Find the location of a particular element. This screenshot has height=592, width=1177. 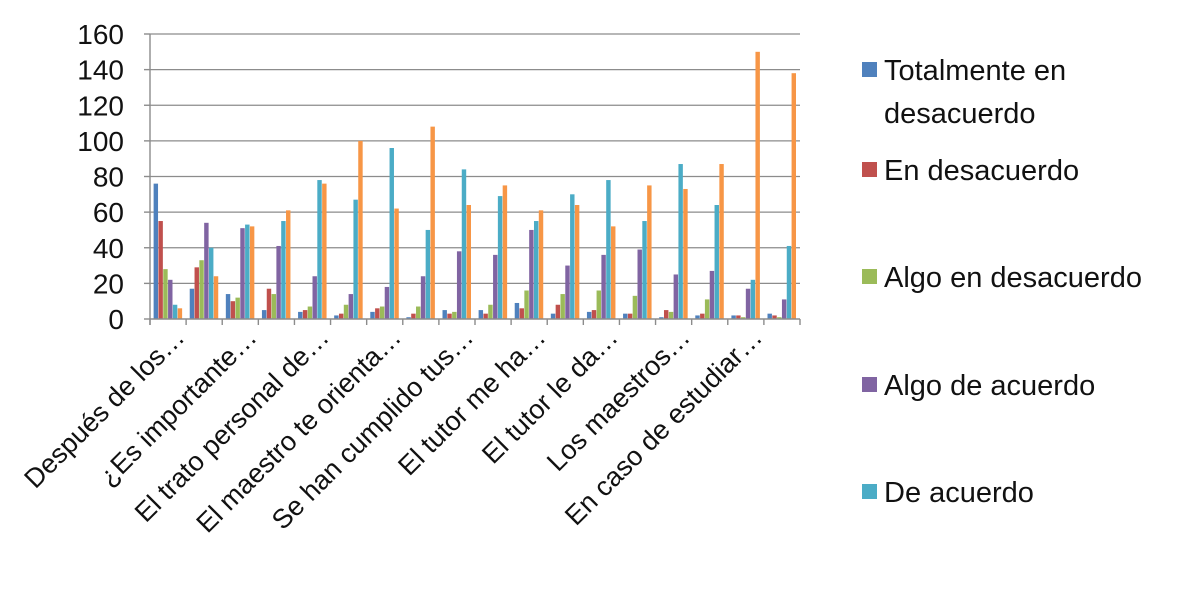

y-tick-label: 0 is located at coordinates (116, 319).